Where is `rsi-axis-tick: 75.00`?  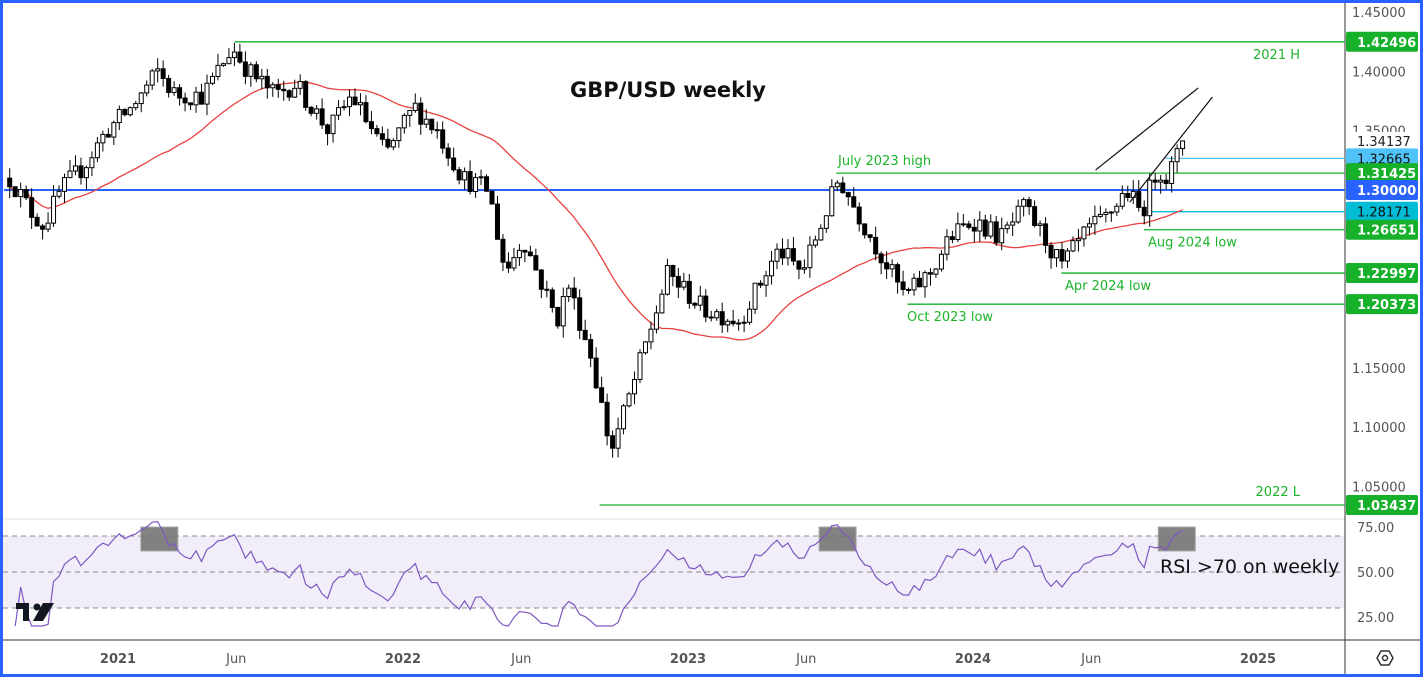
rsi-axis-tick: 75.00 is located at coordinates (1375, 528).